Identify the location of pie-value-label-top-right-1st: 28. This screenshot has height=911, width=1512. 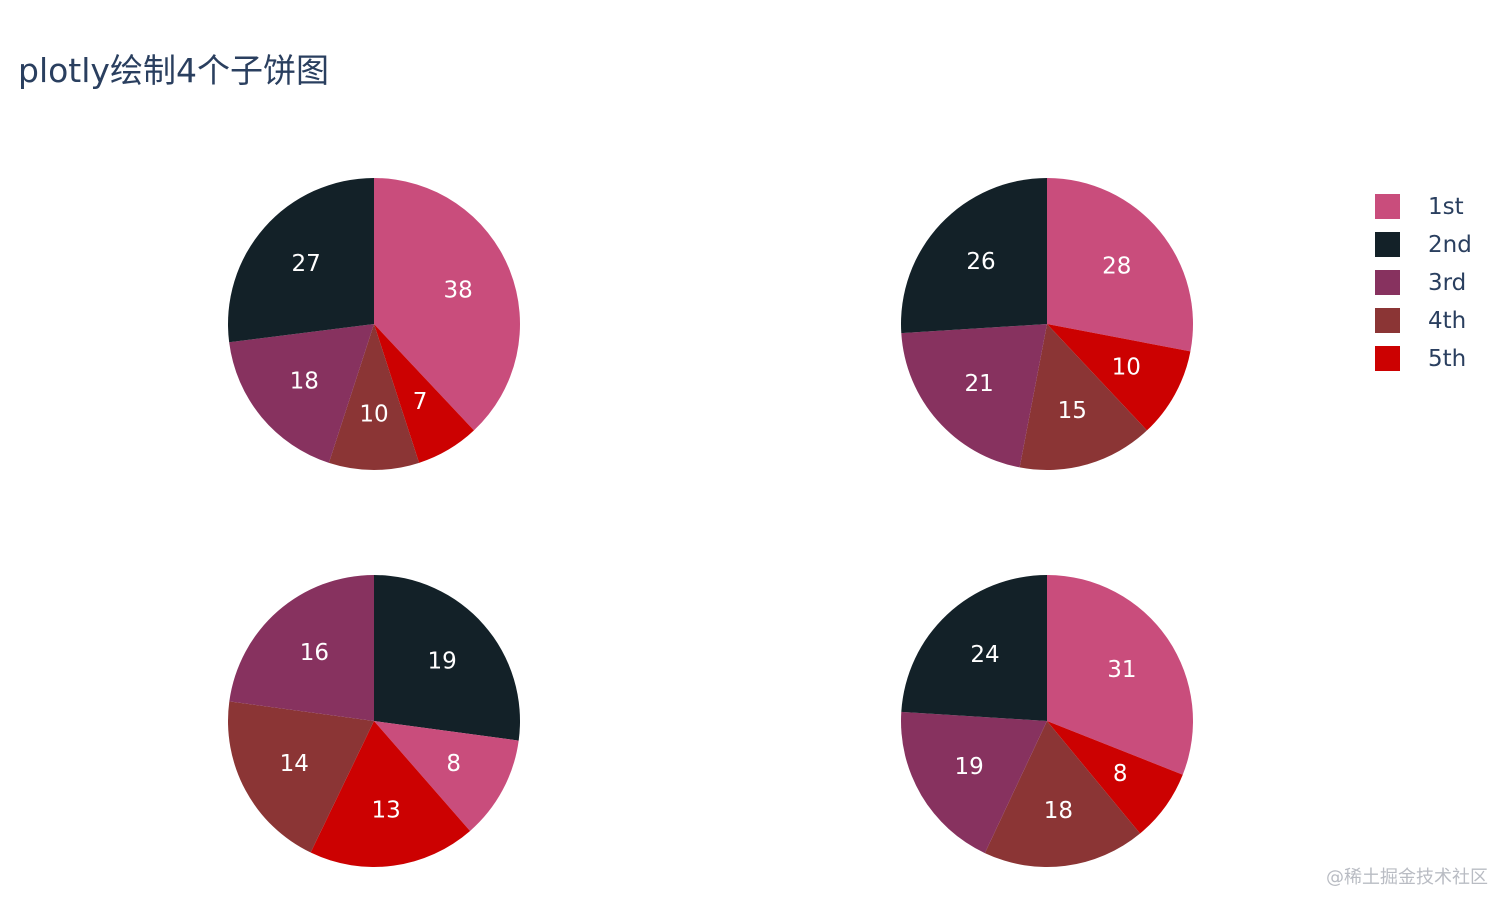
(1116, 266).